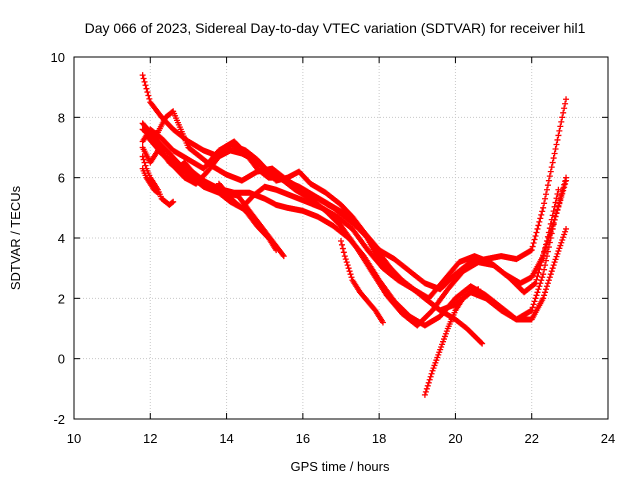 This screenshot has width=640, height=480. Describe the element at coordinates (59, 419) in the screenshot. I see `y-tick-label: -2` at that location.